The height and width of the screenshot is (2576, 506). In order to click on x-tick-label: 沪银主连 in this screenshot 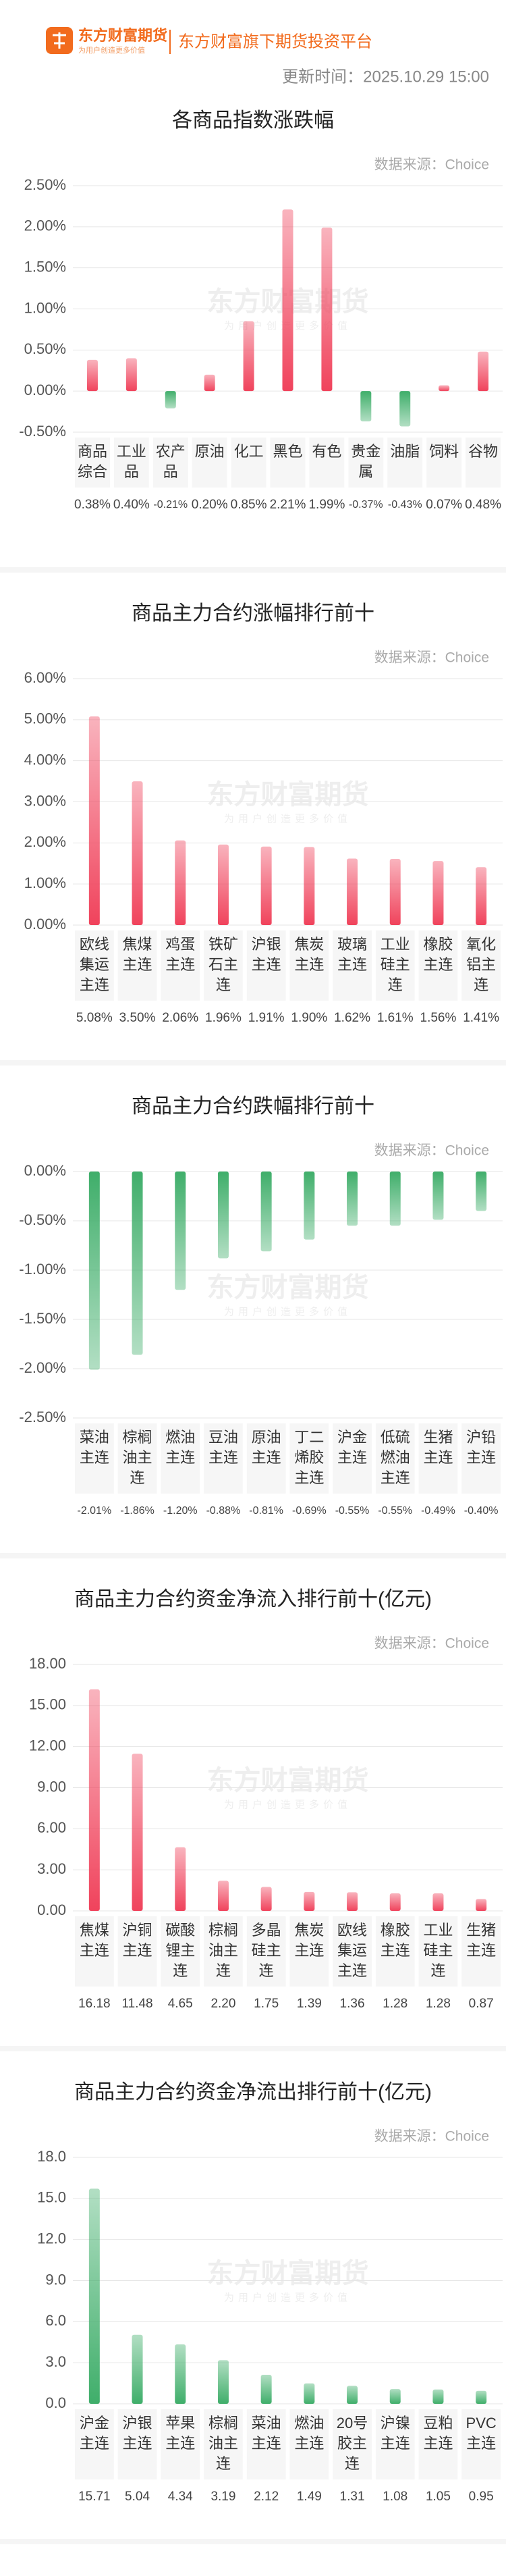, I will do `click(266, 954)`.